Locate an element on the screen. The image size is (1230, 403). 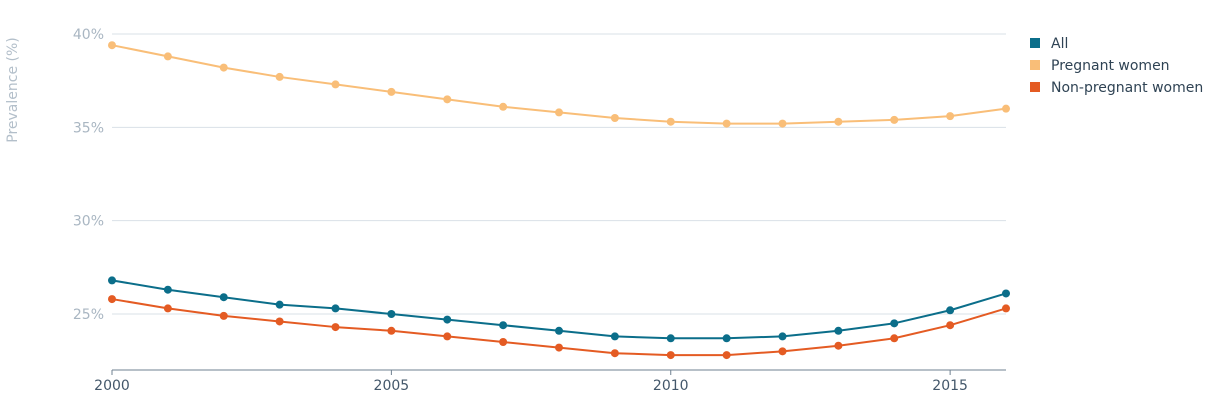
series-non-pregnant-women is located at coordinates (559, 327).